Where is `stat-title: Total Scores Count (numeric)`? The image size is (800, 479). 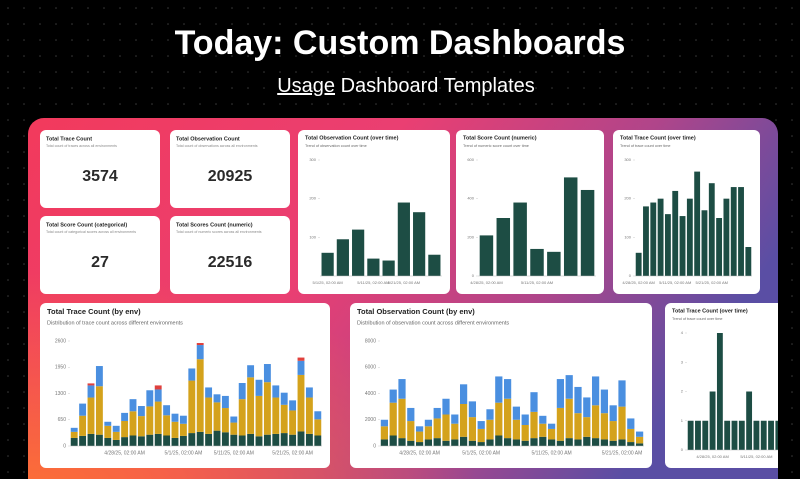 stat-title: Total Scores Count (numeric) is located at coordinates (214, 225).